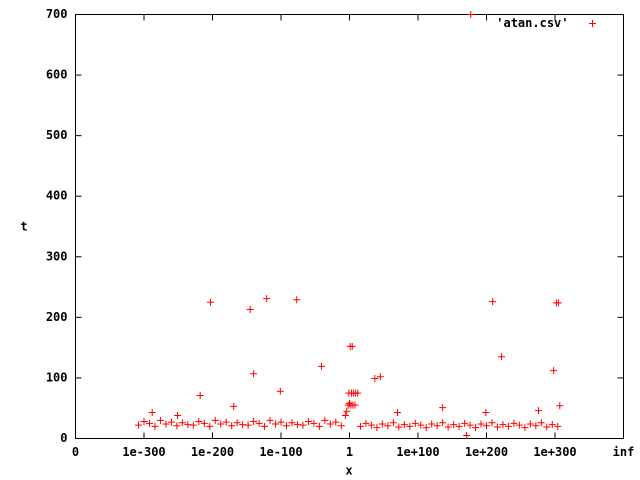 The width and height of the screenshot is (640, 480). I want to click on x-tick-label: inf, so click(624, 452).